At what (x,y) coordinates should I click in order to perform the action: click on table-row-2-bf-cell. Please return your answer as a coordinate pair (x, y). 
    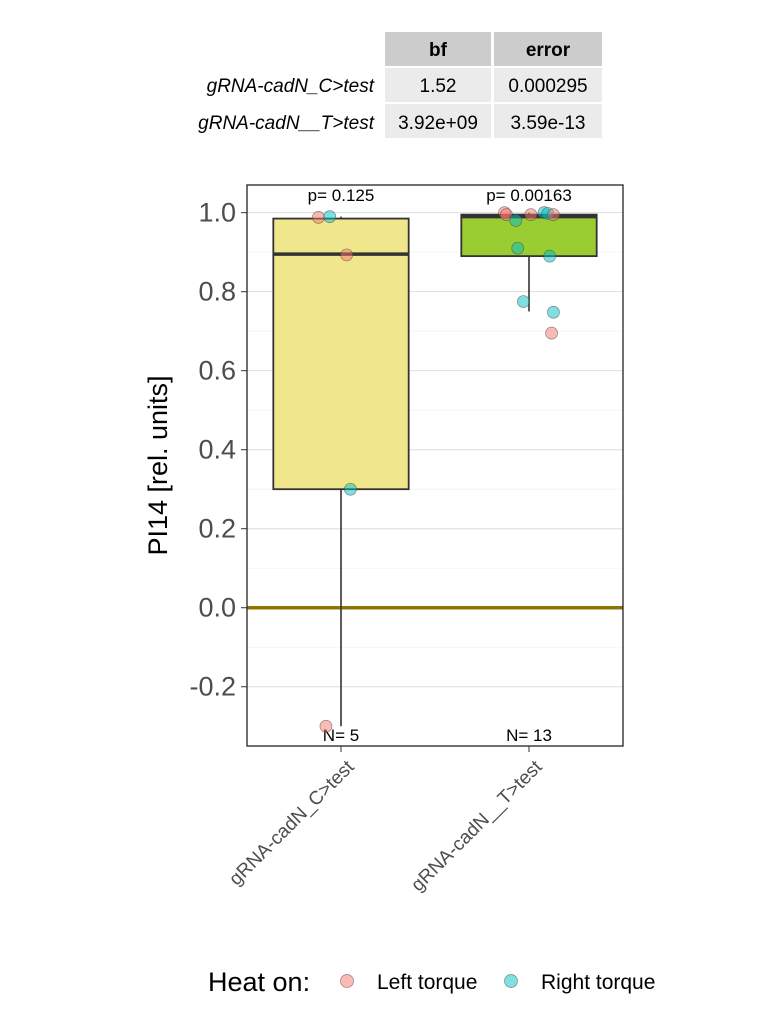
    Looking at the image, I should click on (438, 121).